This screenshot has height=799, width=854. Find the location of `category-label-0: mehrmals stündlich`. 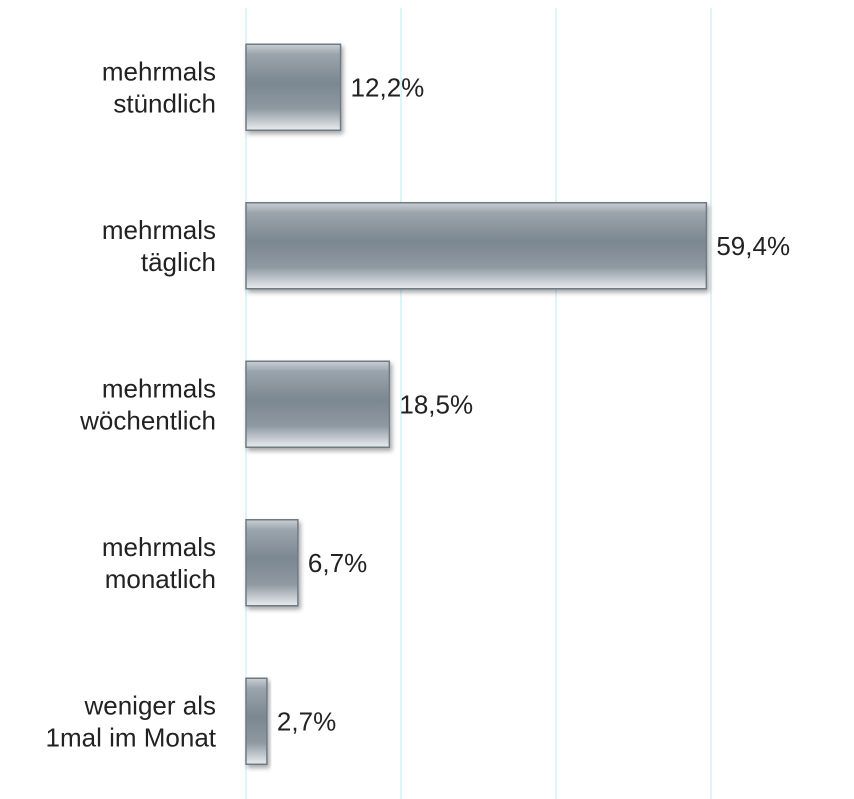

category-label-0: mehrmals stündlich is located at coordinates (159, 87).